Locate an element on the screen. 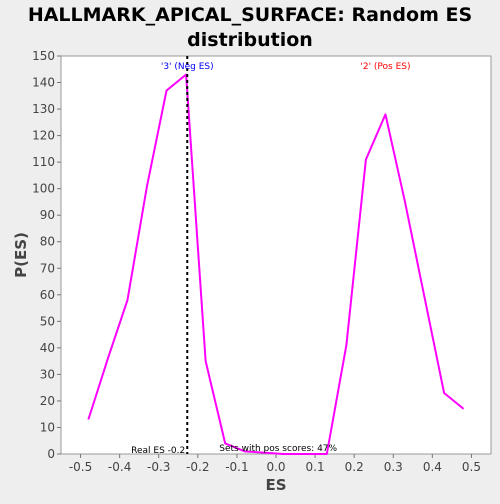 The height and width of the screenshot is (504, 500). y-tick-label: 130 is located at coordinates (43, 109).